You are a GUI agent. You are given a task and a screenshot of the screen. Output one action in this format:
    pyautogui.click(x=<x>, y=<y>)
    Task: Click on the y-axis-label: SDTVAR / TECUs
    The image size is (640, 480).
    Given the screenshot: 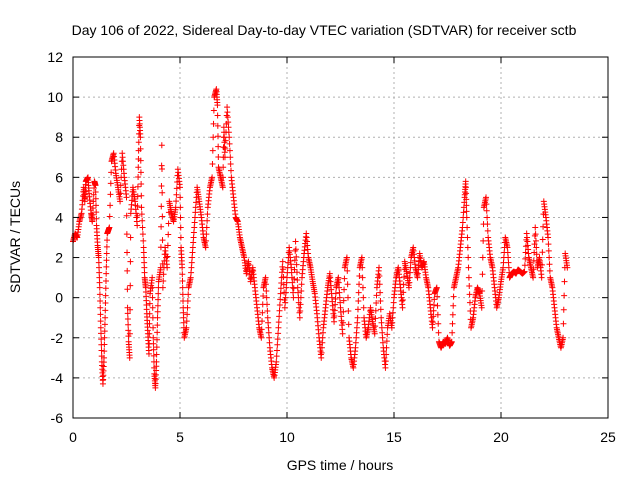 What is the action you would take?
    pyautogui.click(x=15, y=237)
    